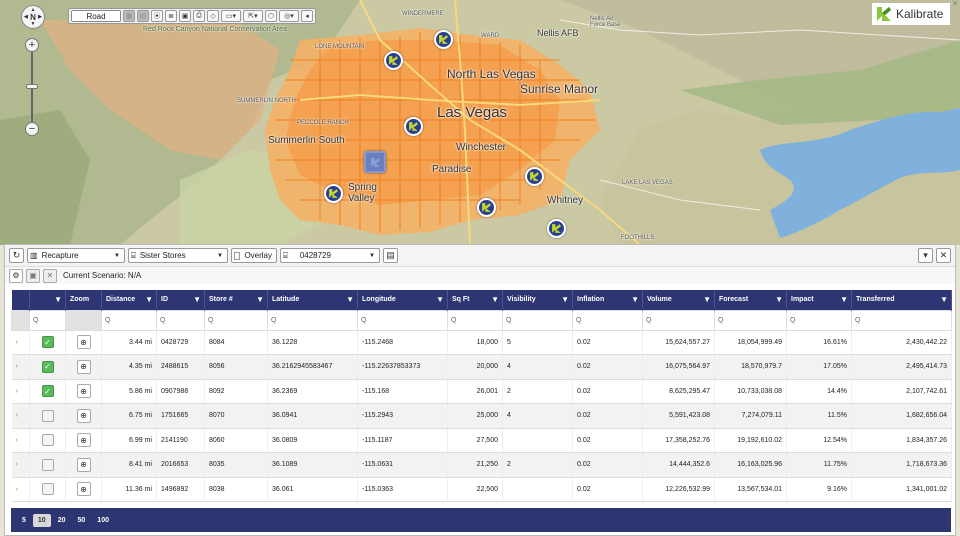 Image resolution: width=960 pixels, height=536 pixels. Describe the element at coordinates (180, 300) in the screenshot. I see `col-header-id: ID ▼` at that location.